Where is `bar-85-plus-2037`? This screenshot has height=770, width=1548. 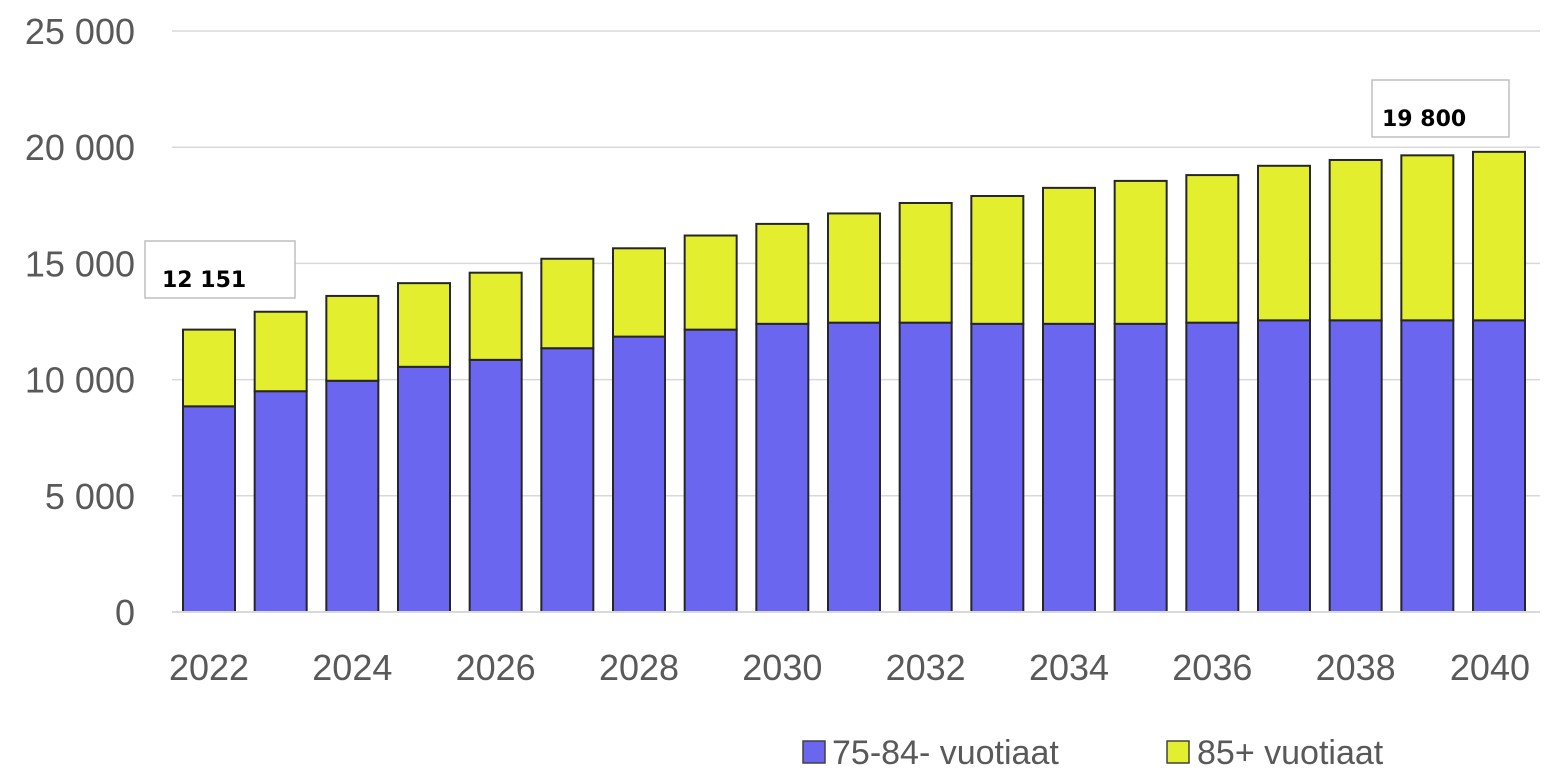
bar-85-plus-2037 is located at coordinates (1284, 243).